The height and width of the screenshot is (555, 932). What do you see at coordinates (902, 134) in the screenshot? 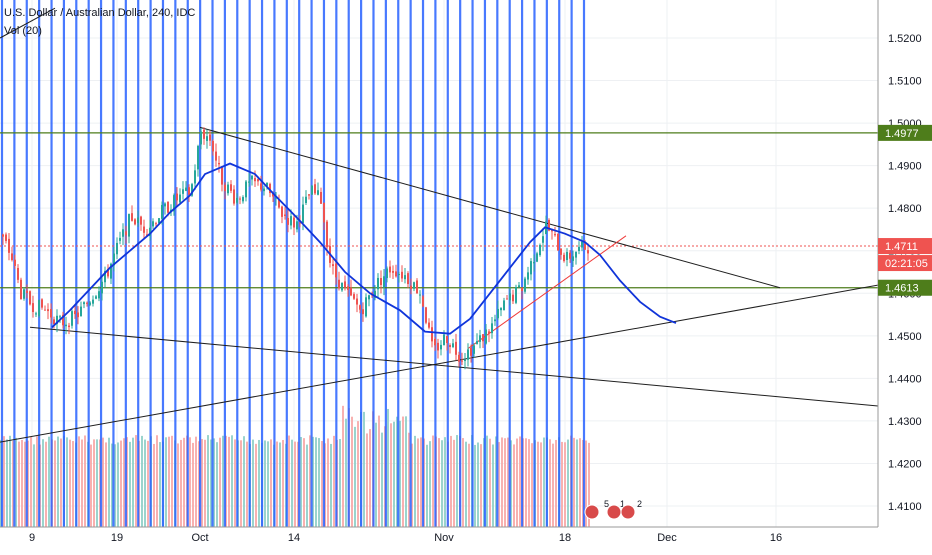
I see `price-tag-0-label: 1.4977` at bounding box center [902, 134].